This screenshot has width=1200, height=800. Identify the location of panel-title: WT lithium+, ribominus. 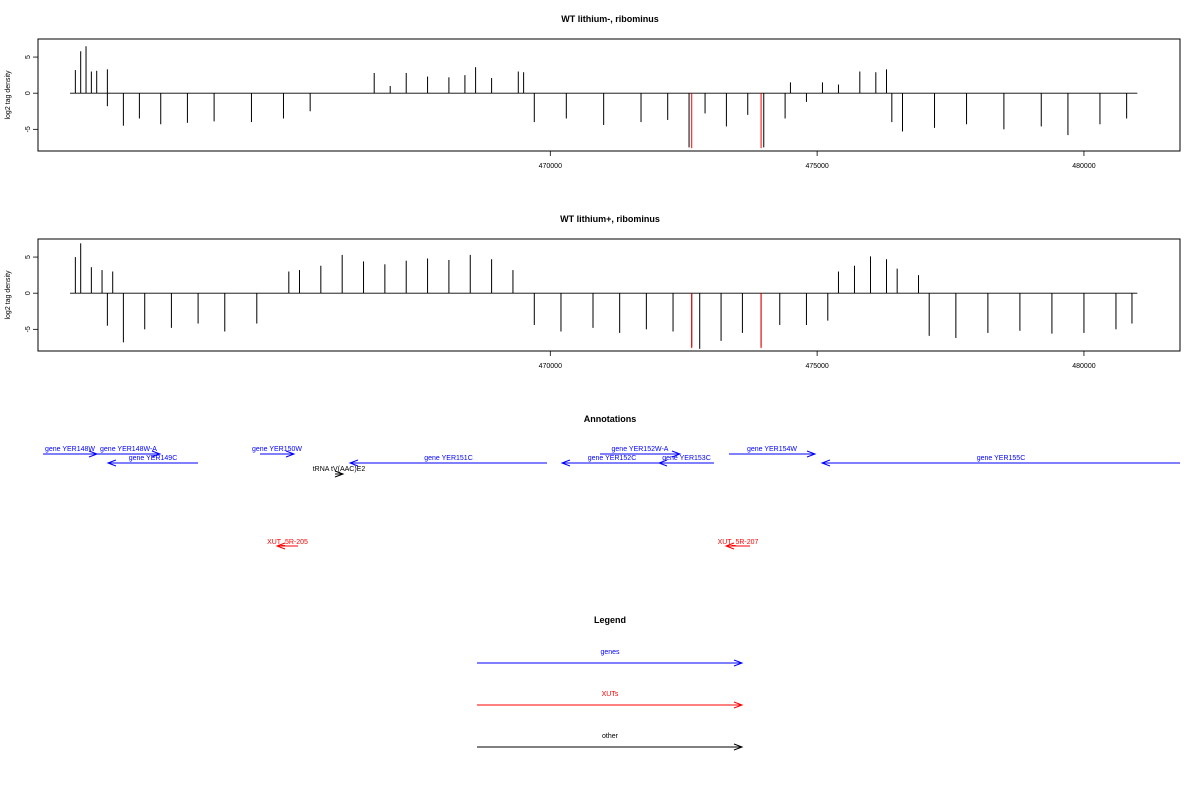
(610, 219).